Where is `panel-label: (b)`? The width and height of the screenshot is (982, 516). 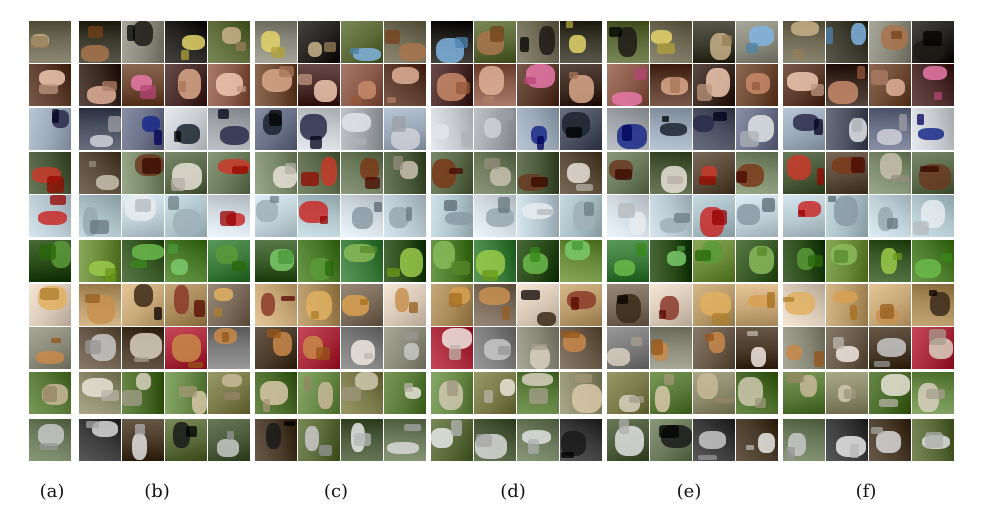 panel-label: (b) is located at coordinates (157, 491).